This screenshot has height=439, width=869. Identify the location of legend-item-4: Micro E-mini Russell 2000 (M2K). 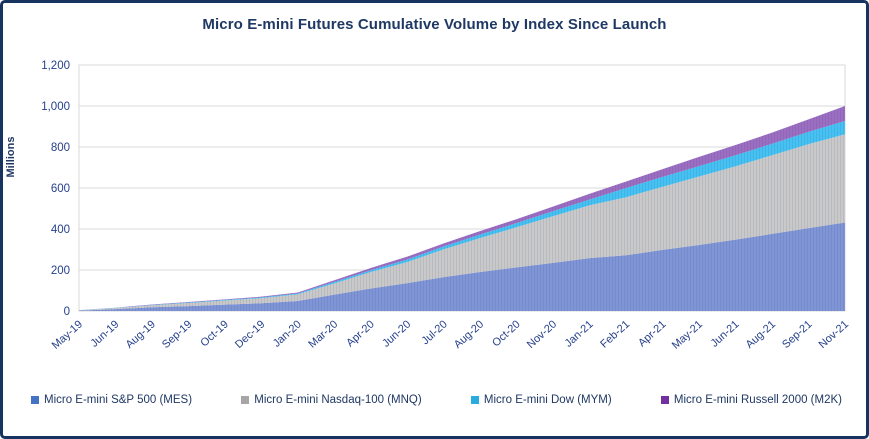
(751, 400).